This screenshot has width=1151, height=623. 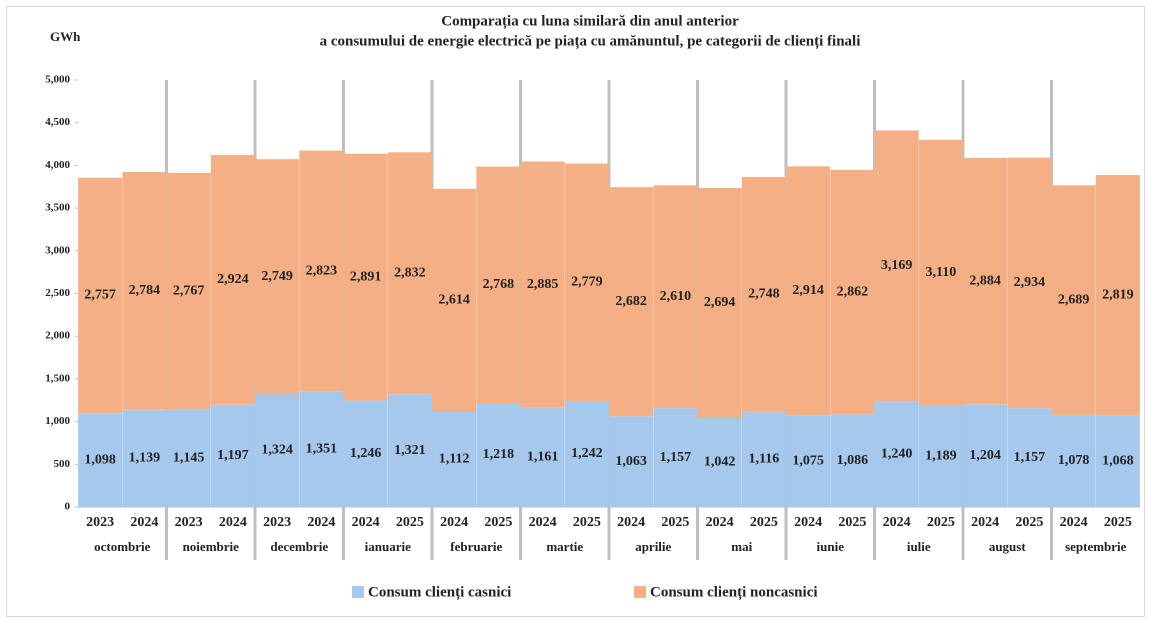 I want to click on value-label: 1,078, so click(x=1074, y=460).